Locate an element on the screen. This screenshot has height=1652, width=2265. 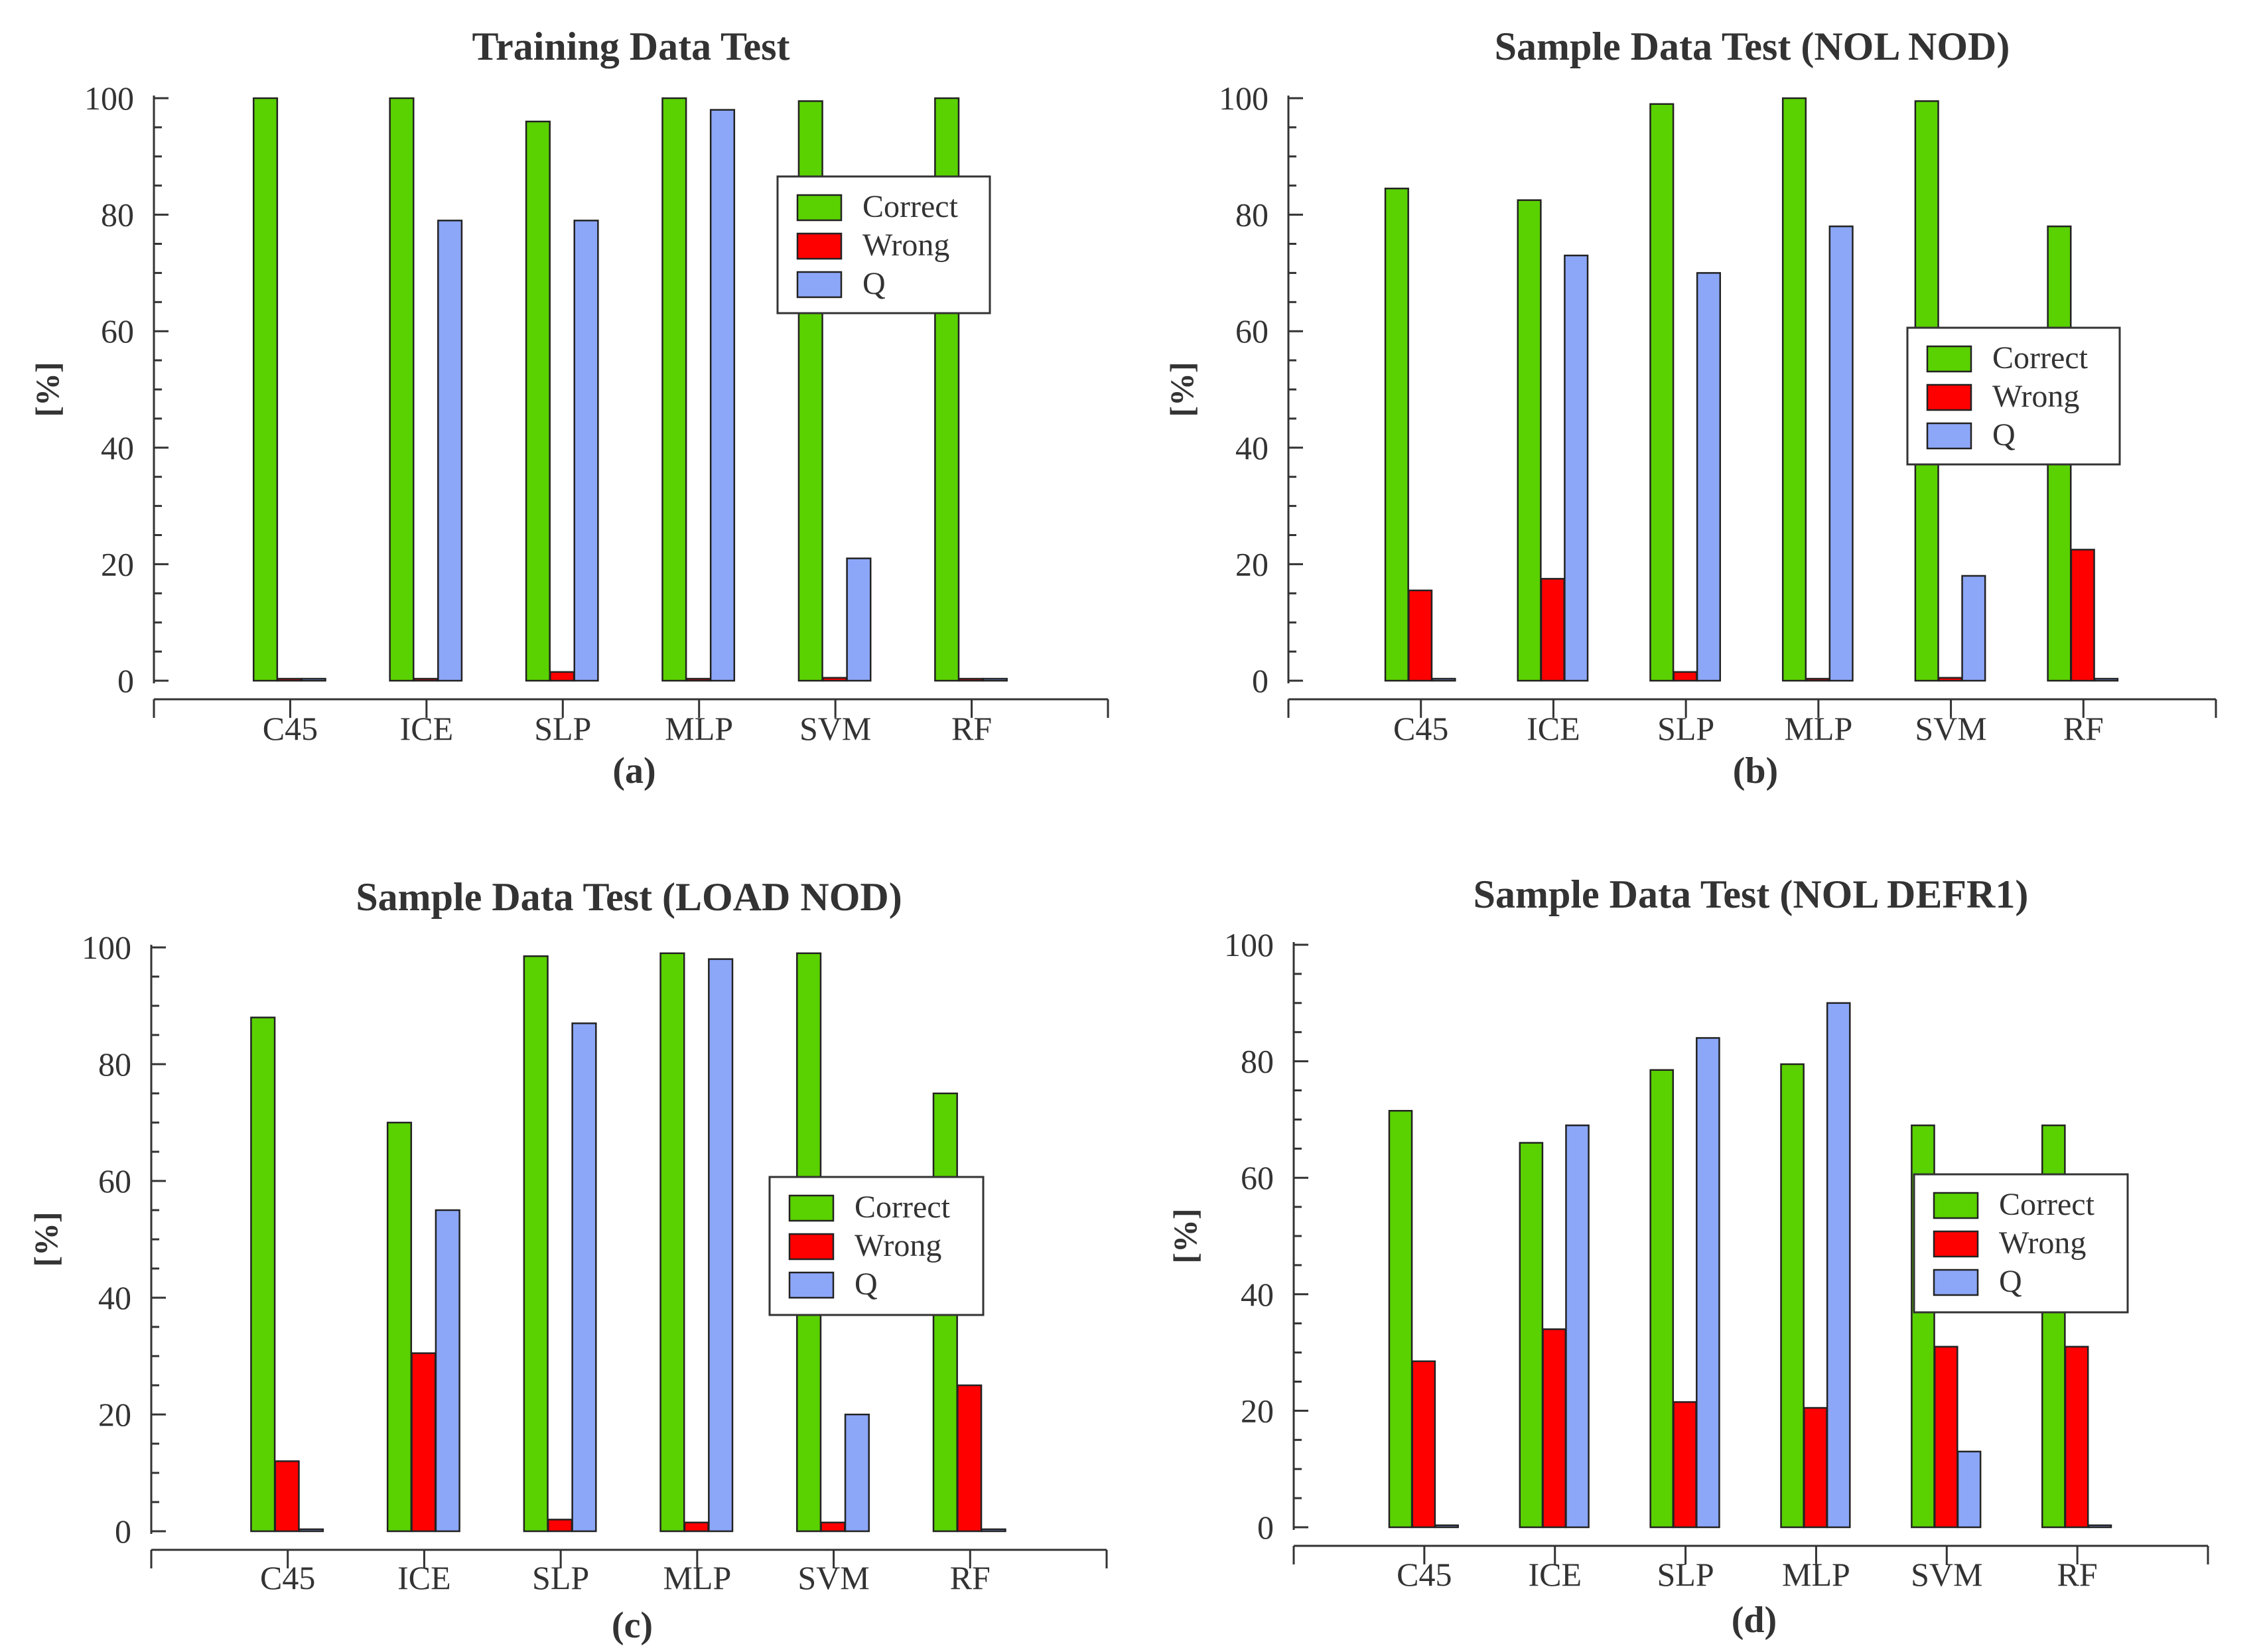
chart-subtitle: (d) is located at coordinates (1755, 1620).